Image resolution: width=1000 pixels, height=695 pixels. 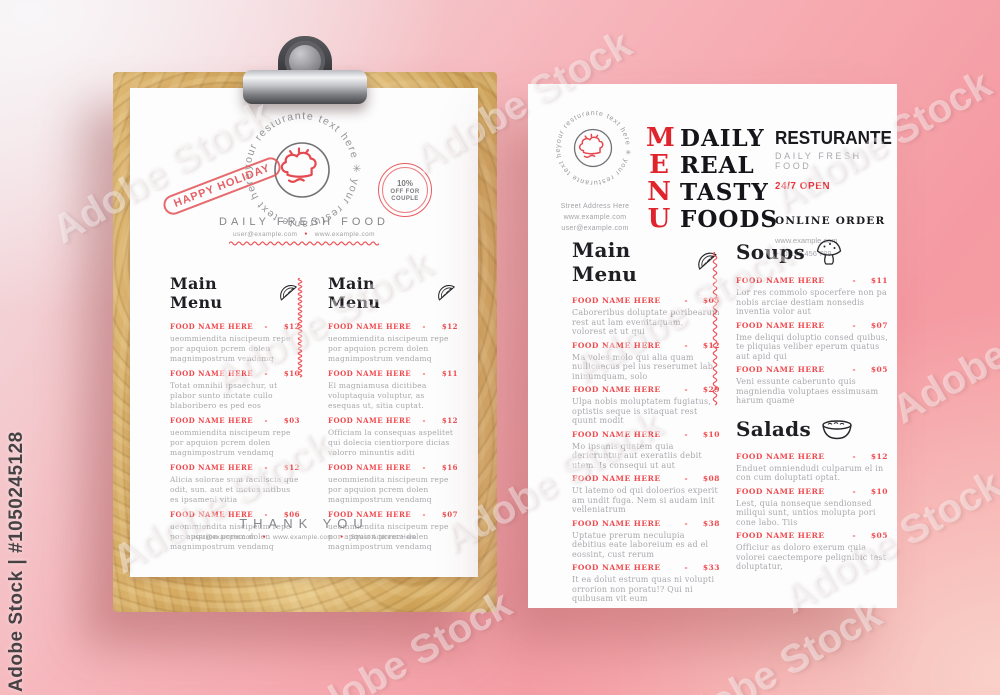 I want to click on food-price: $16, so click(x=449, y=467).